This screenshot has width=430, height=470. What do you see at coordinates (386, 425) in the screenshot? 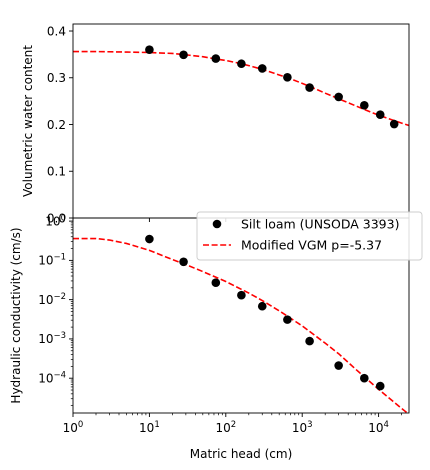
I see `tick-label-exponent: 4` at bounding box center [386, 425].